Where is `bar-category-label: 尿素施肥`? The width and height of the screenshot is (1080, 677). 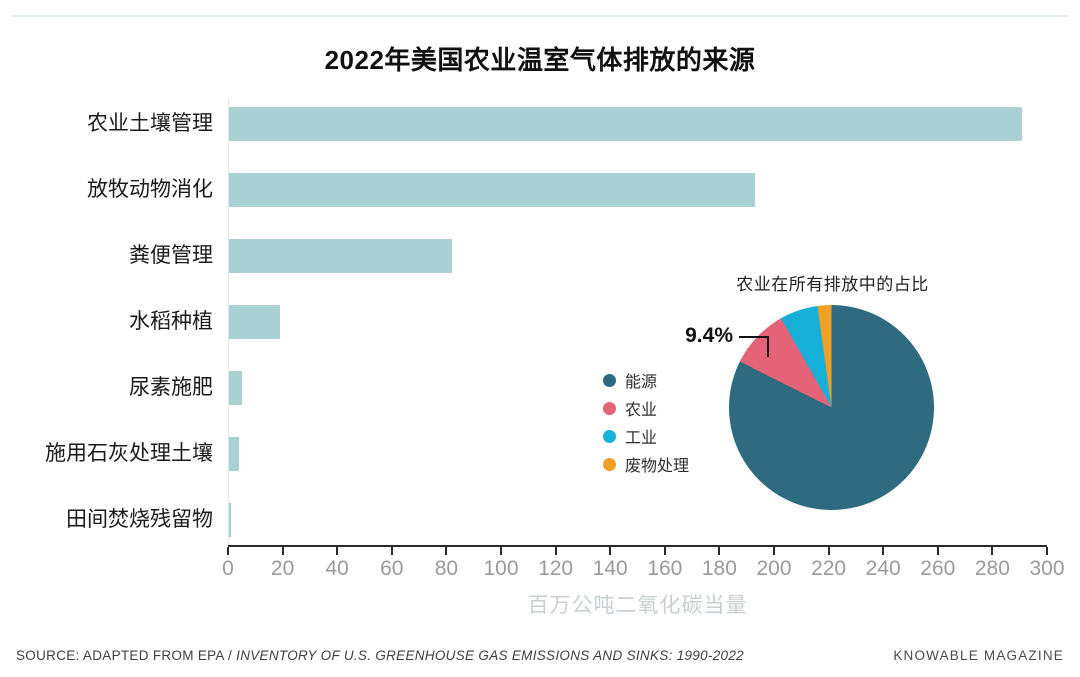 bar-category-label: 尿素施肥 is located at coordinates (171, 387).